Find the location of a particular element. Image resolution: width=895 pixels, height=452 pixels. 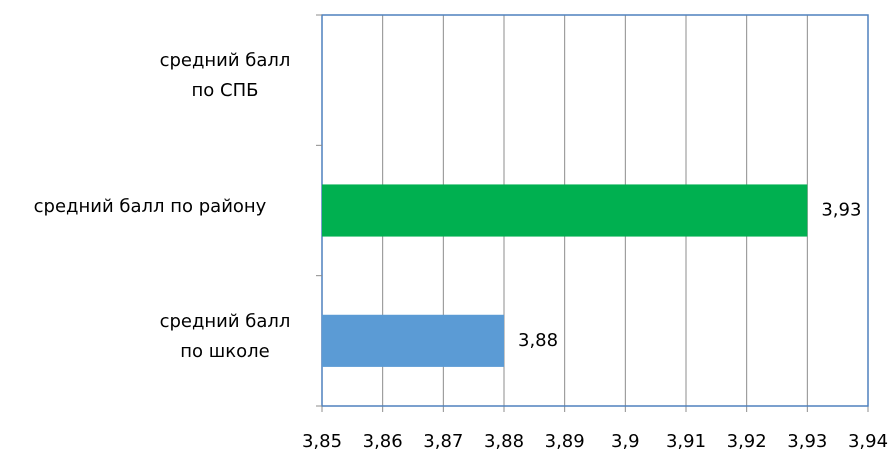

x-tick-label: 3,94 is located at coordinates (868, 441).